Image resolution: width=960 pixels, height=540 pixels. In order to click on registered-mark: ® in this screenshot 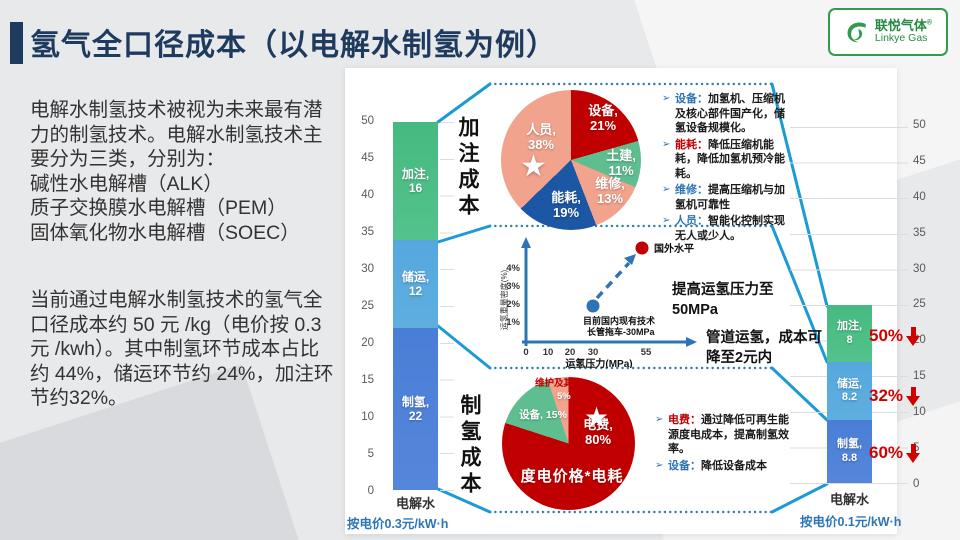, I will do `click(929, 23)`.